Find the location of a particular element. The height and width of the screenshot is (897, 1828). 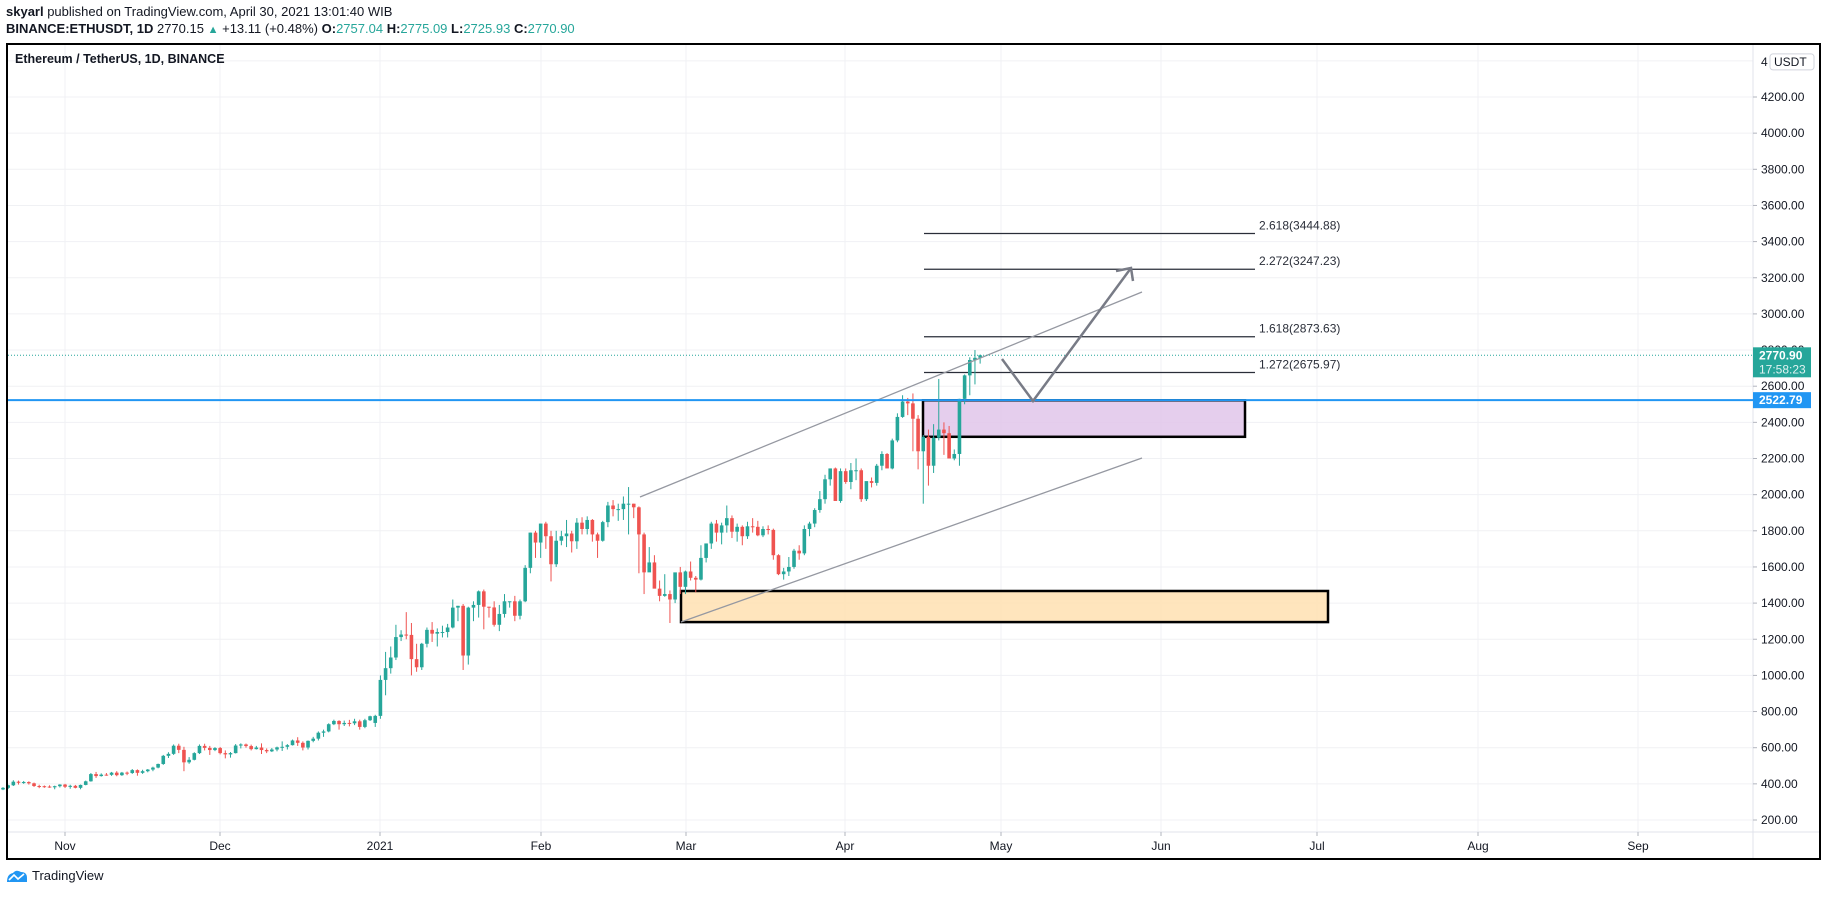

resistance-support-zone is located at coordinates (1084, 419).